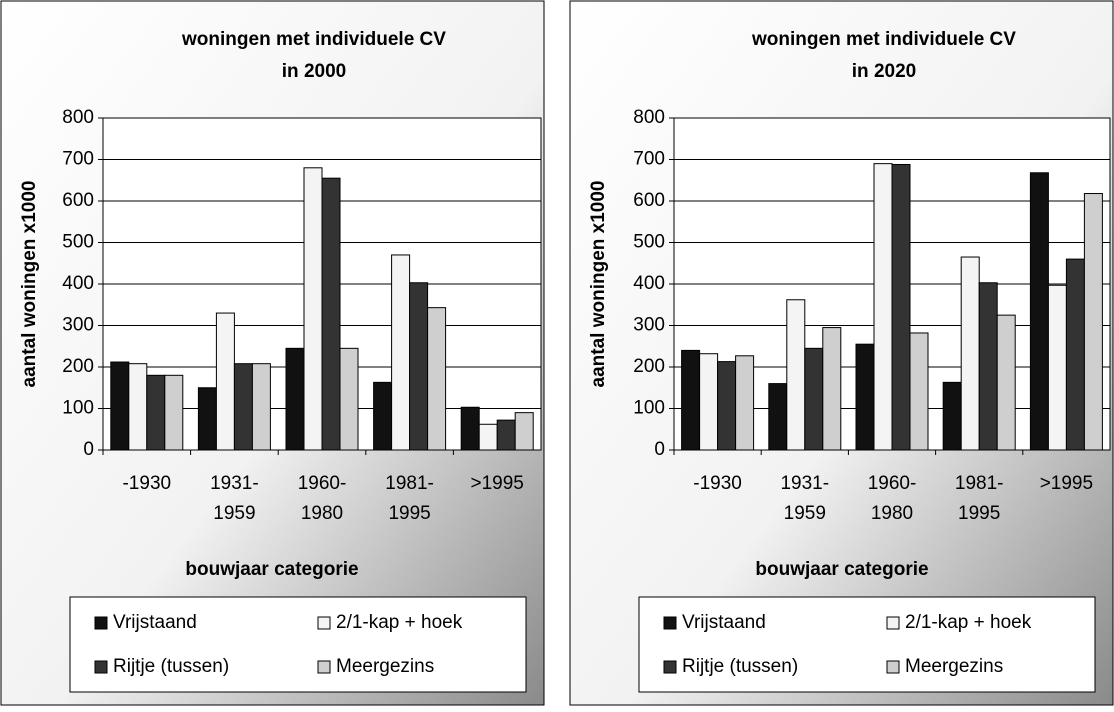  I want to click on chart-title: in 2020, so click(884, 71).